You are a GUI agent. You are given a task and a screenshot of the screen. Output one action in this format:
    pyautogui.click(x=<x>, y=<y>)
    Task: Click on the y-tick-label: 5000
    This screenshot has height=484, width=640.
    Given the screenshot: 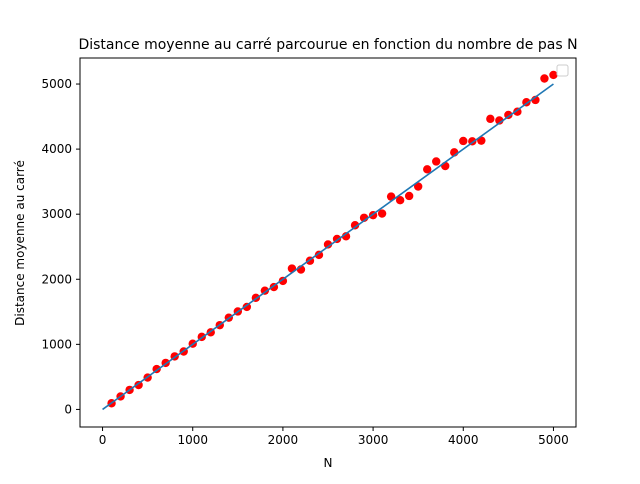 What is the action you would take?
    pyautogui.click(x=56, y=84)
    